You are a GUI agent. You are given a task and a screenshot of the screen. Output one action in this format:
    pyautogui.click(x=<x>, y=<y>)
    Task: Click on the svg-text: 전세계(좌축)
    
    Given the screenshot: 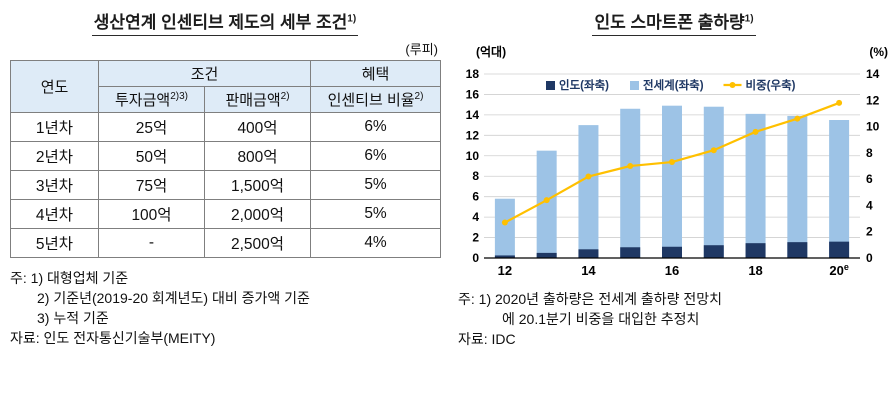 What is the action you would take?
    pyautogui.click(x=673, y=85)
    